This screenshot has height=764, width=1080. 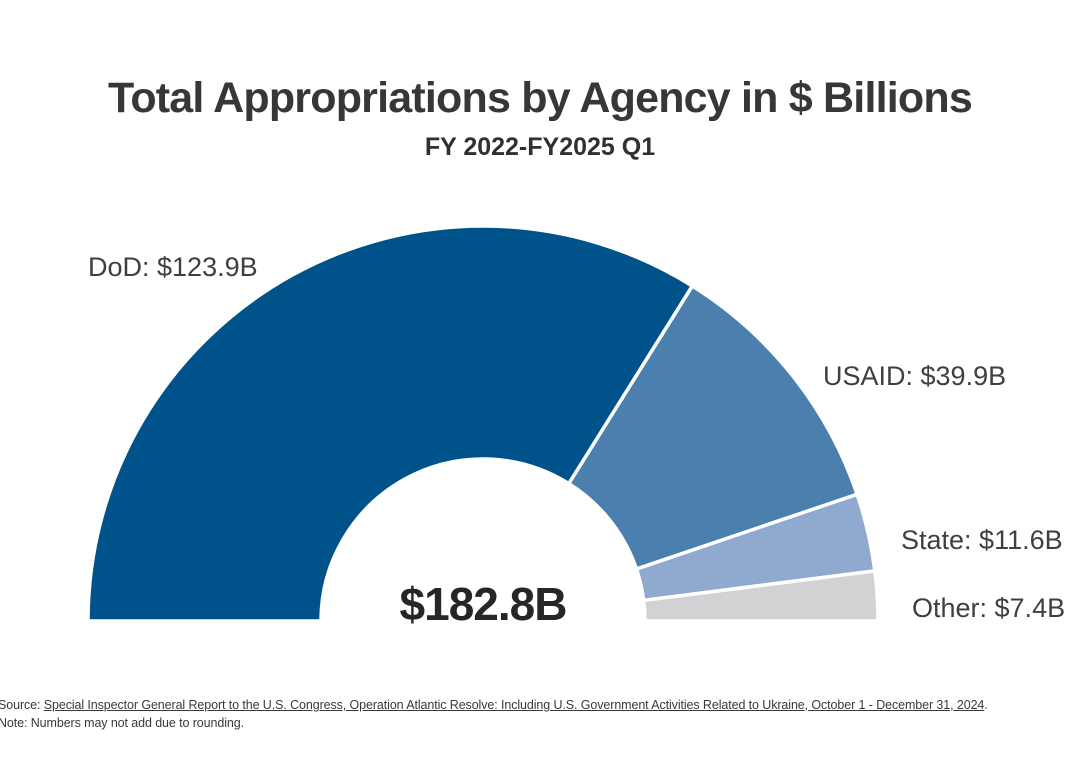 What do you see at coordinates (915, 376) in the screenshot?
I see `segment-label-usaid: USAID: $39.9B` at bounding box center [915, 376].